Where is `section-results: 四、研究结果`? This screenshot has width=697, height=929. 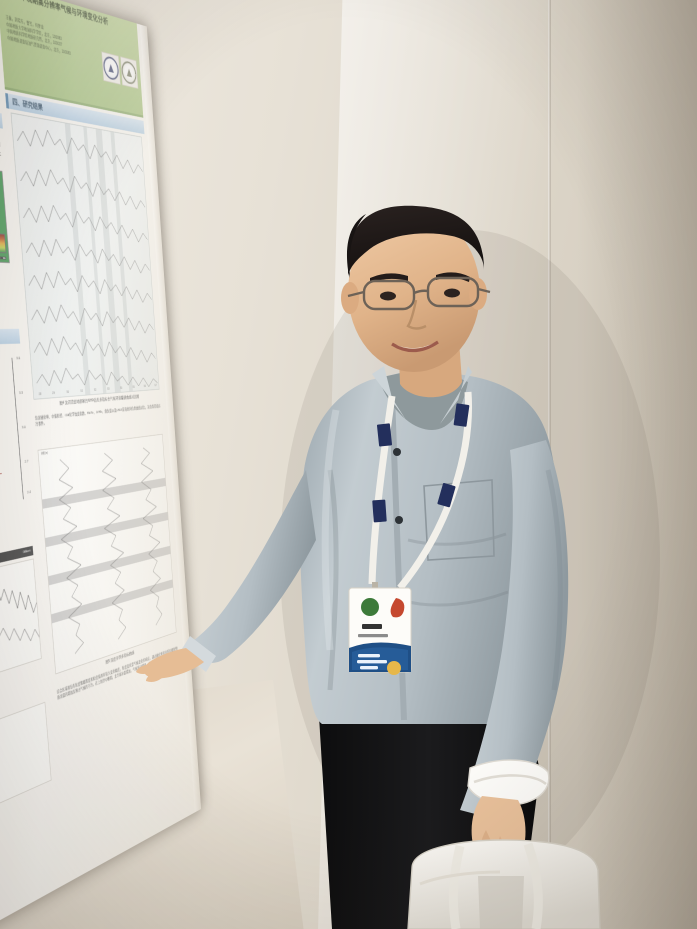 section-results: 四、研究结果 is located at coordinates (84, 260).